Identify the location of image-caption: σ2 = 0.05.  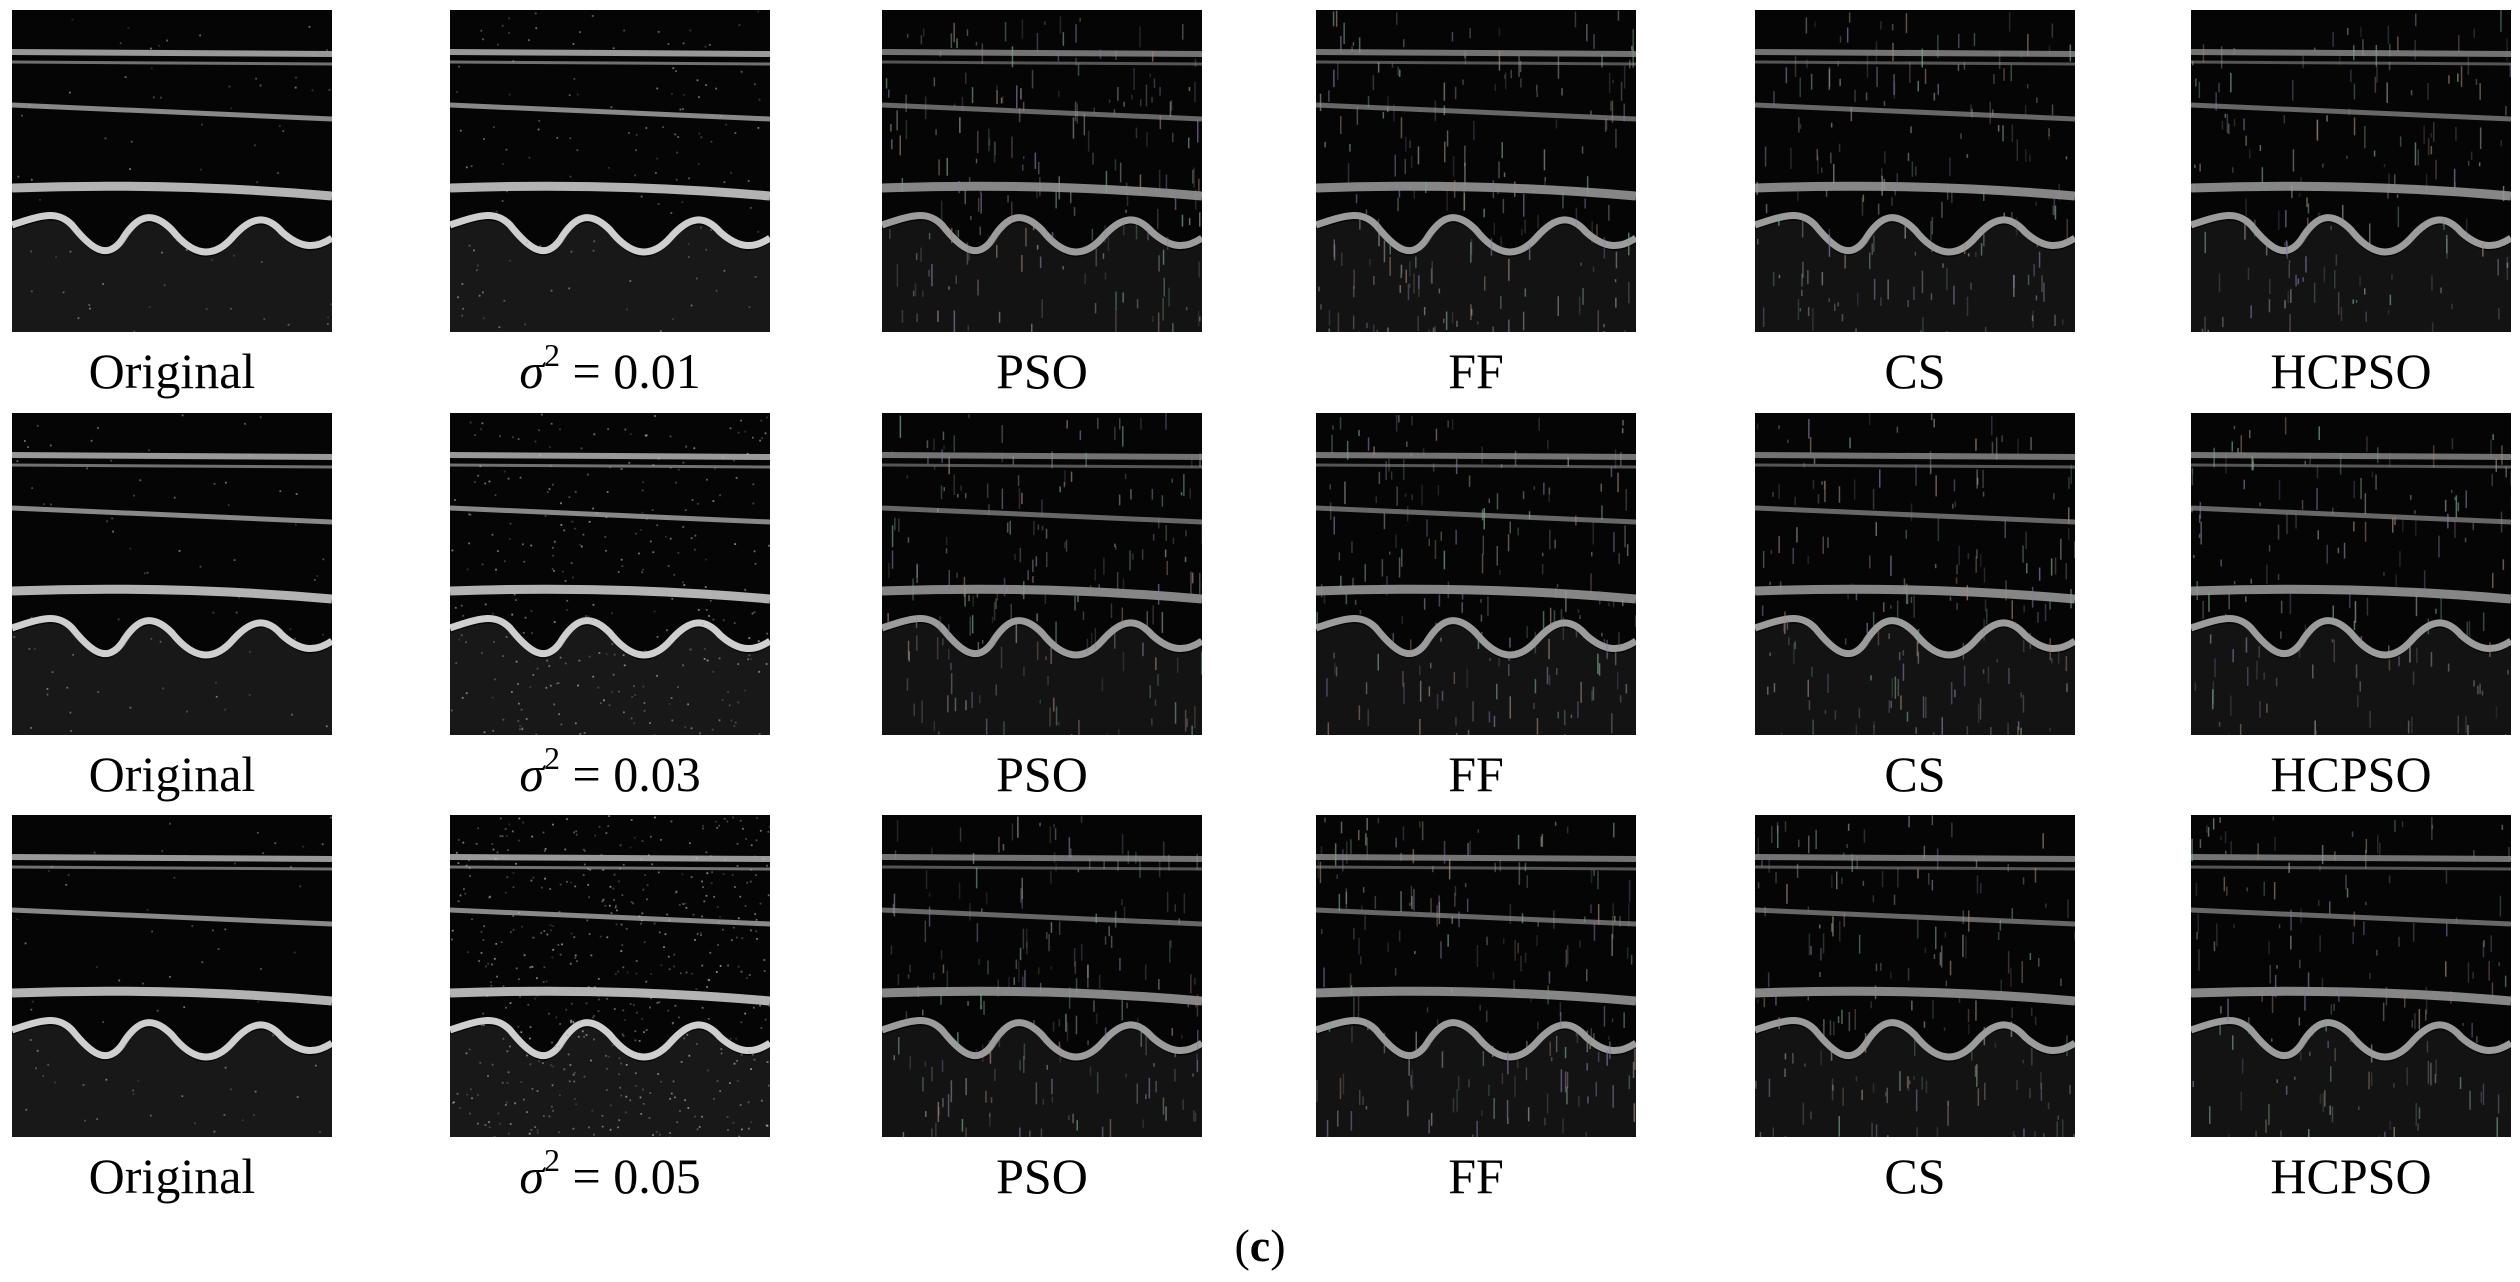
(610, 1173).